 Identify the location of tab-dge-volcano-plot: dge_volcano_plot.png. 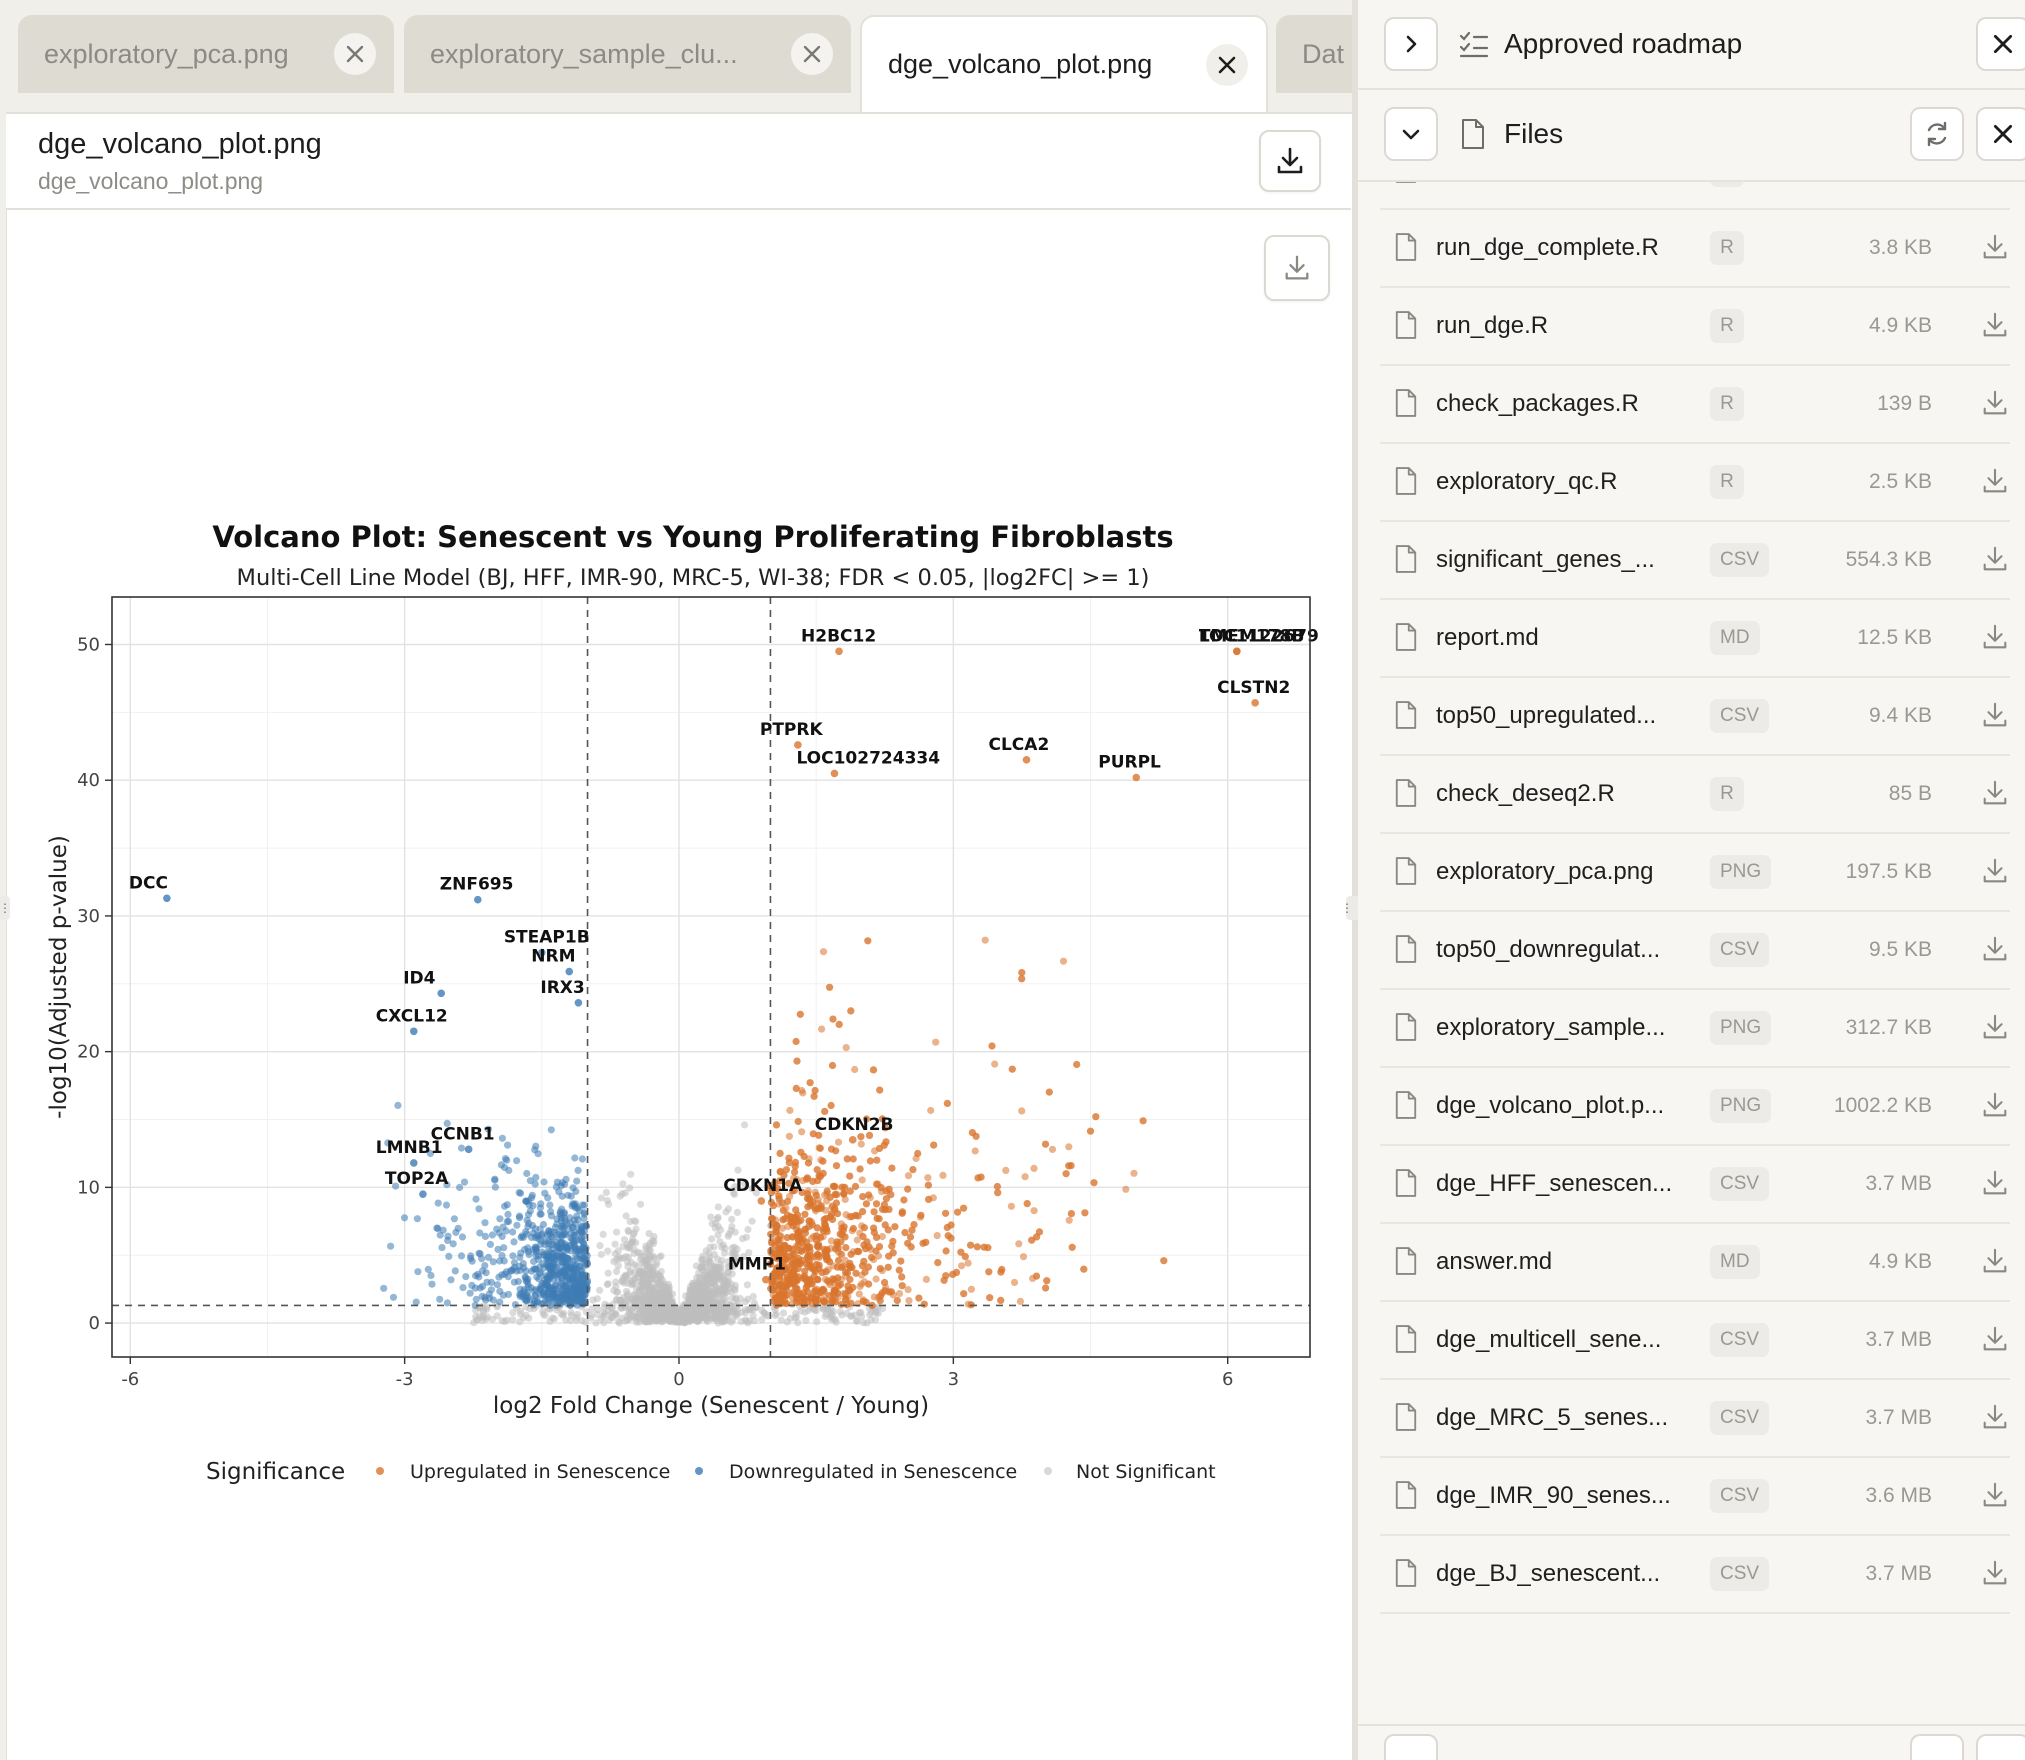
(1064, 63).